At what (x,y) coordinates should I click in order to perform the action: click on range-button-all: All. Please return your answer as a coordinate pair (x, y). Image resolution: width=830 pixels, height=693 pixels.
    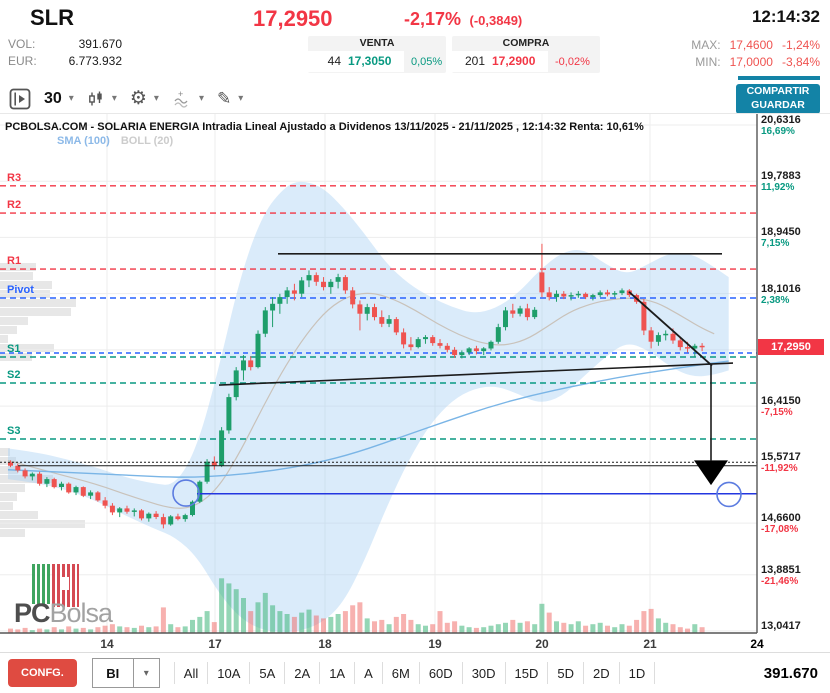
    Looking at the image, I should click on (192, 673).